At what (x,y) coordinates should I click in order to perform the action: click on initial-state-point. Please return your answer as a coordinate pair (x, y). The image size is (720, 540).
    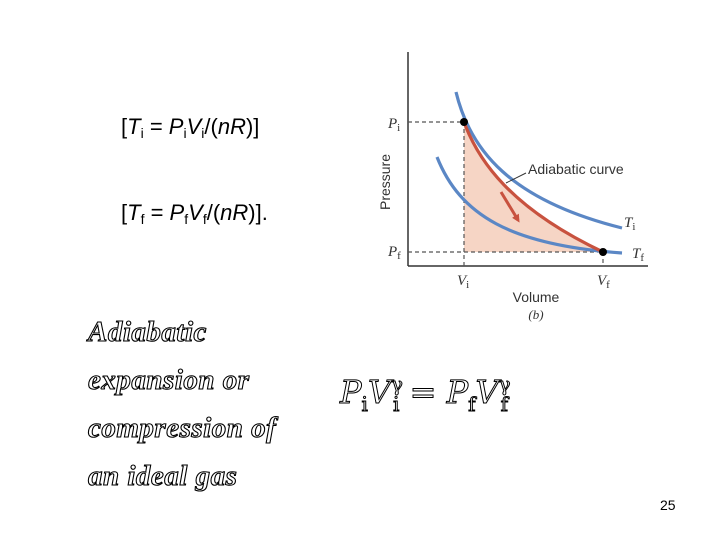
    Looking at the image, I should click on (464, 122).